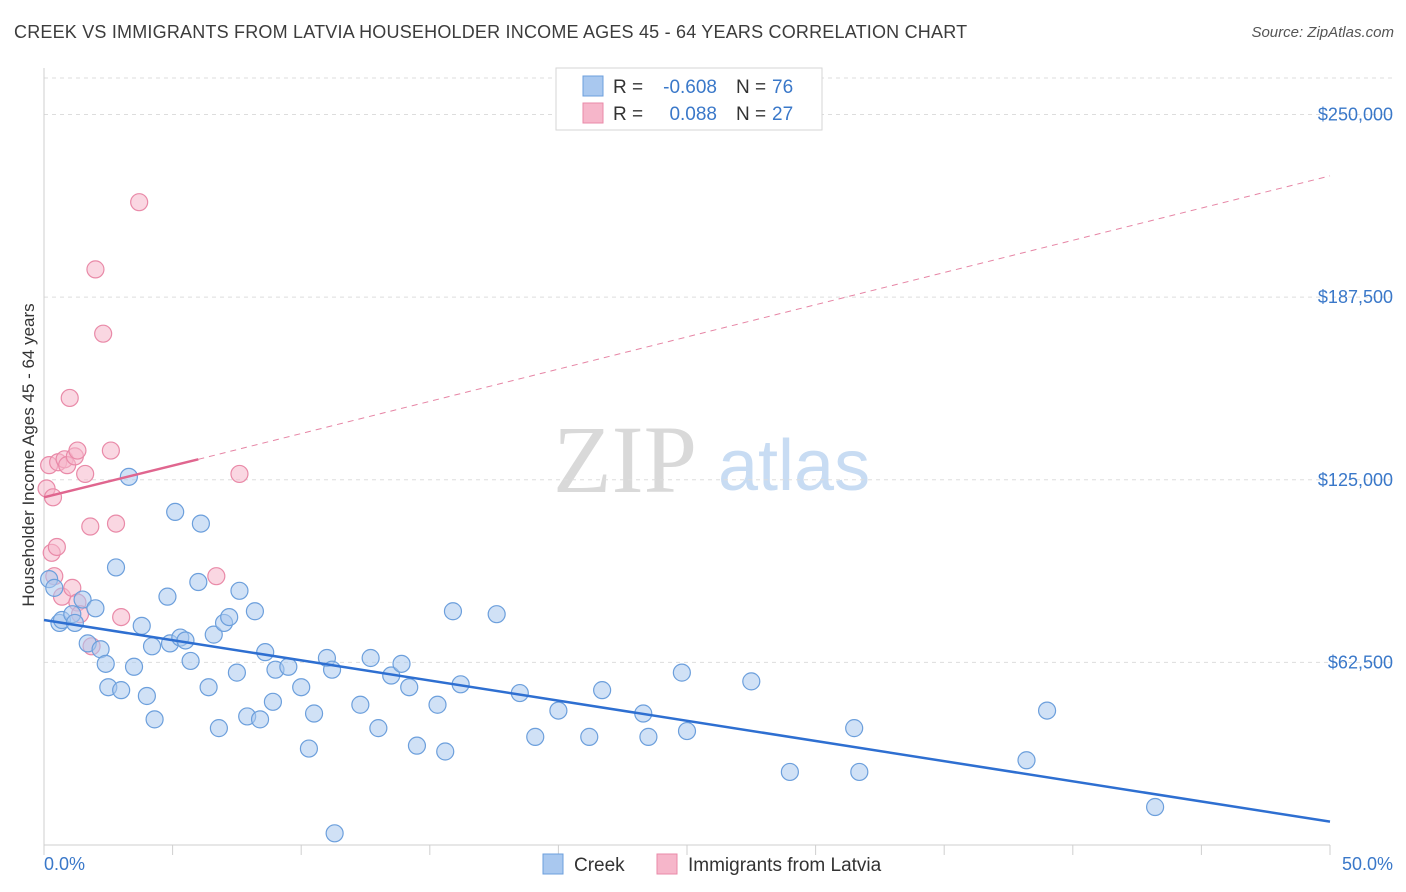 This screenshot has height=892, width=1406. Describe the element at coordinates (751, 114) in the screenshot. I see `legend-n-label-latvia: N =` at that location.